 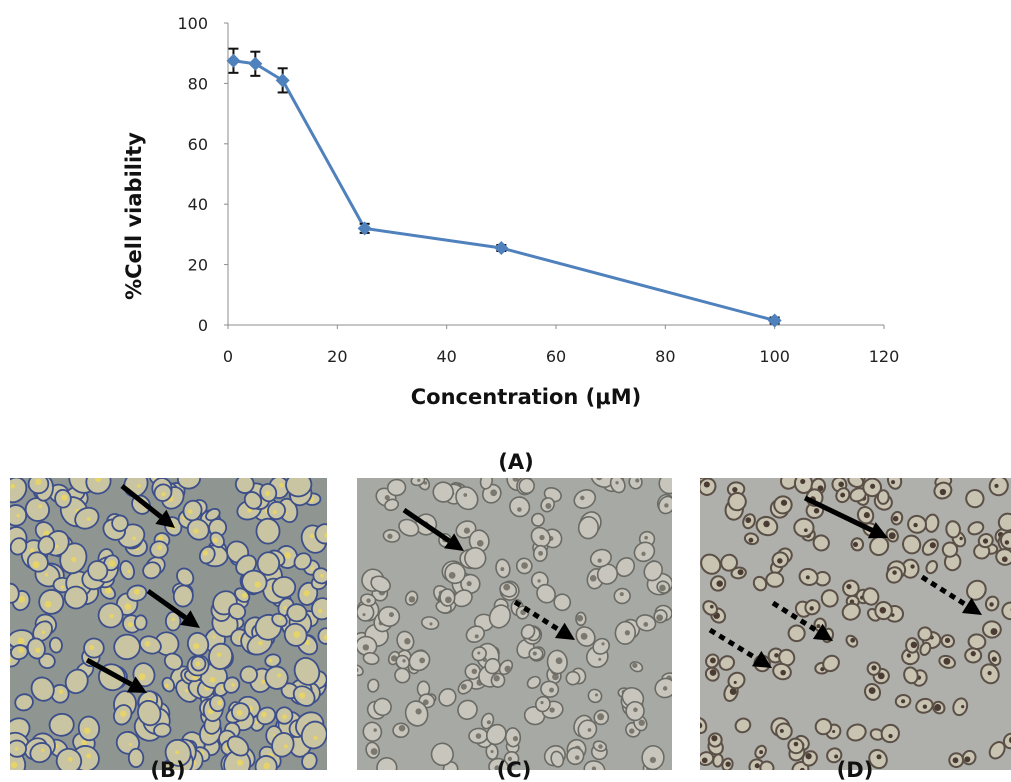 I want to click on micrograph-b, so click(x=168, y=624).